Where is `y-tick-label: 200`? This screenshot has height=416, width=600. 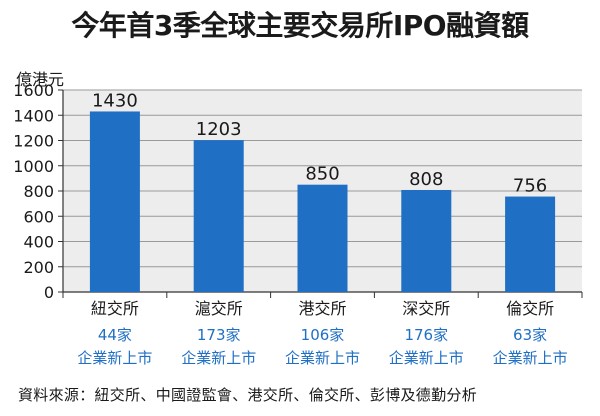 y-tick-label: 200 is located at coordinates (38, 267).